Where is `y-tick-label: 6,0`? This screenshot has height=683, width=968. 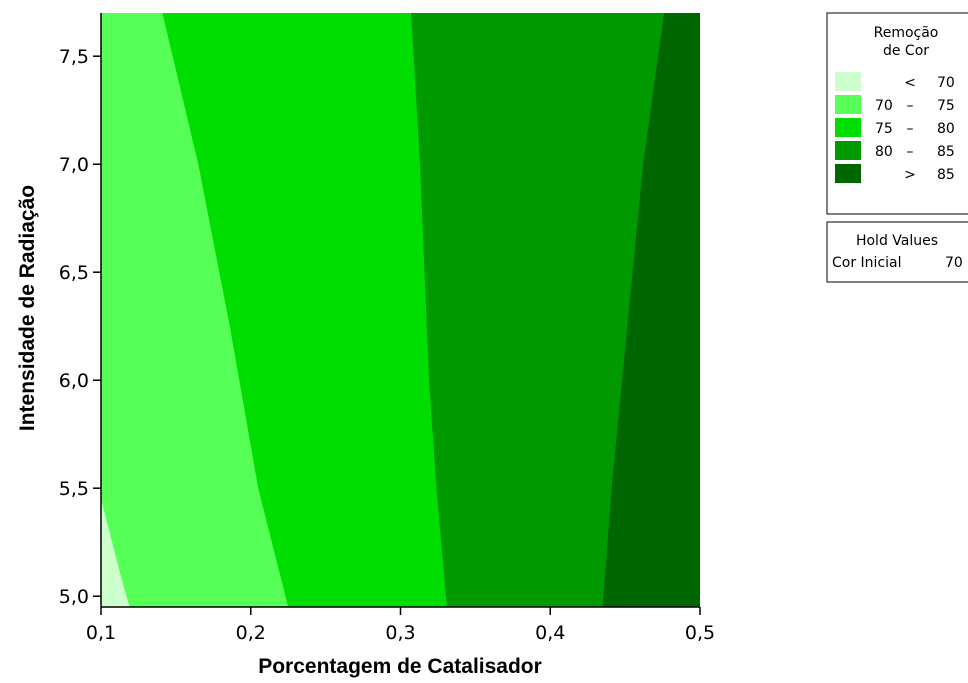
y-tick-label: 6,0 is located at coordinates (74, 381).